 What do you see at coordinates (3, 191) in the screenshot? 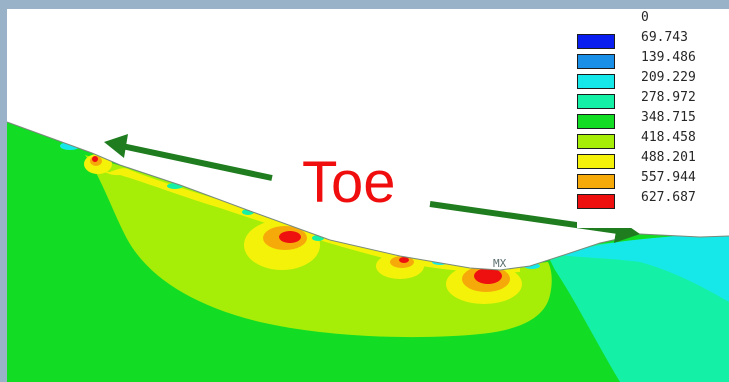
I see `left-frame-strip` at bounding box center [3, 191].